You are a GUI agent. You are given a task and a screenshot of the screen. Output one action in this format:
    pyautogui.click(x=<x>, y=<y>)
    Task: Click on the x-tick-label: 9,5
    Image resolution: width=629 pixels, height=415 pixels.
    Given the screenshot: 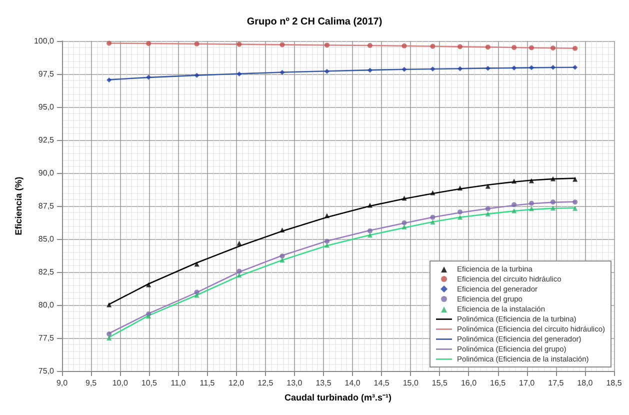 What is the action you would take?
    pyautogui.click(x=91, y=383)
    